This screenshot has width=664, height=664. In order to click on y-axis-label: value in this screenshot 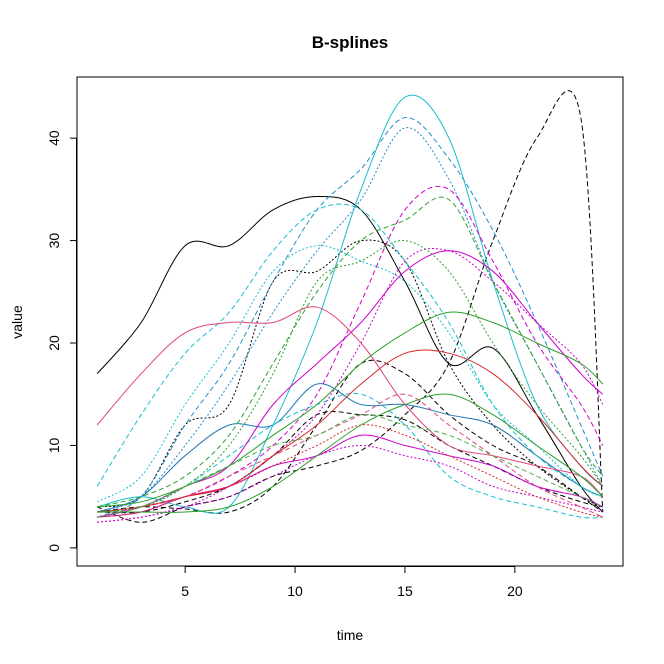, I will do `click(17, 322)`.